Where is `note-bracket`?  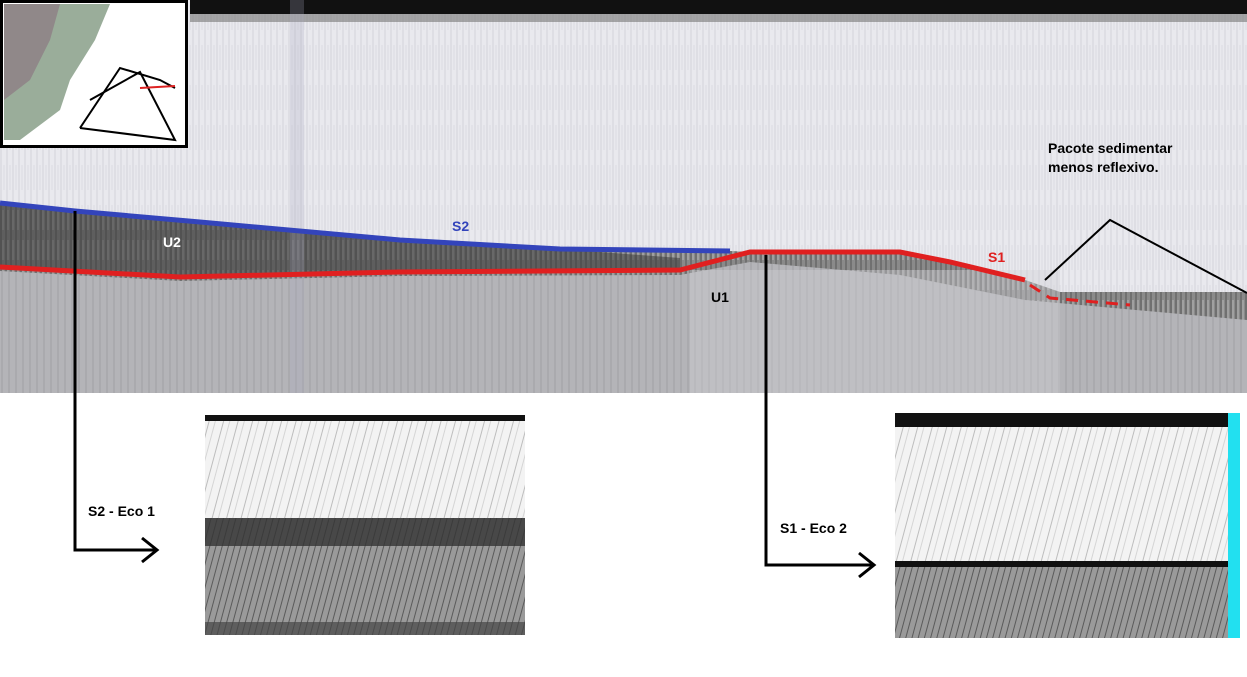
note-bracket is located at coordinates (1145, 256).